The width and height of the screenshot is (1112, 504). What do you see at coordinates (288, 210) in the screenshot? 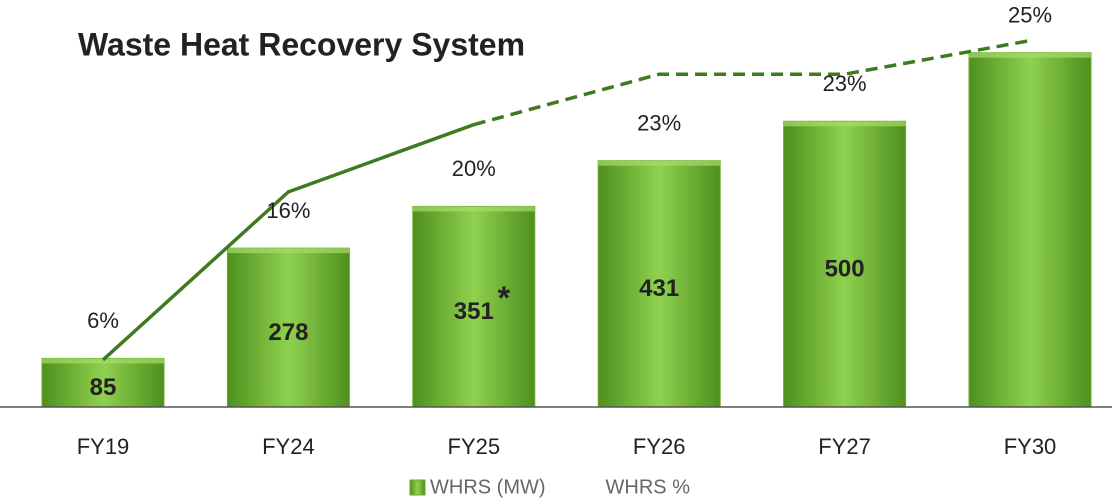
I see `percent-label: 16%` at bounding box center [288, 210].